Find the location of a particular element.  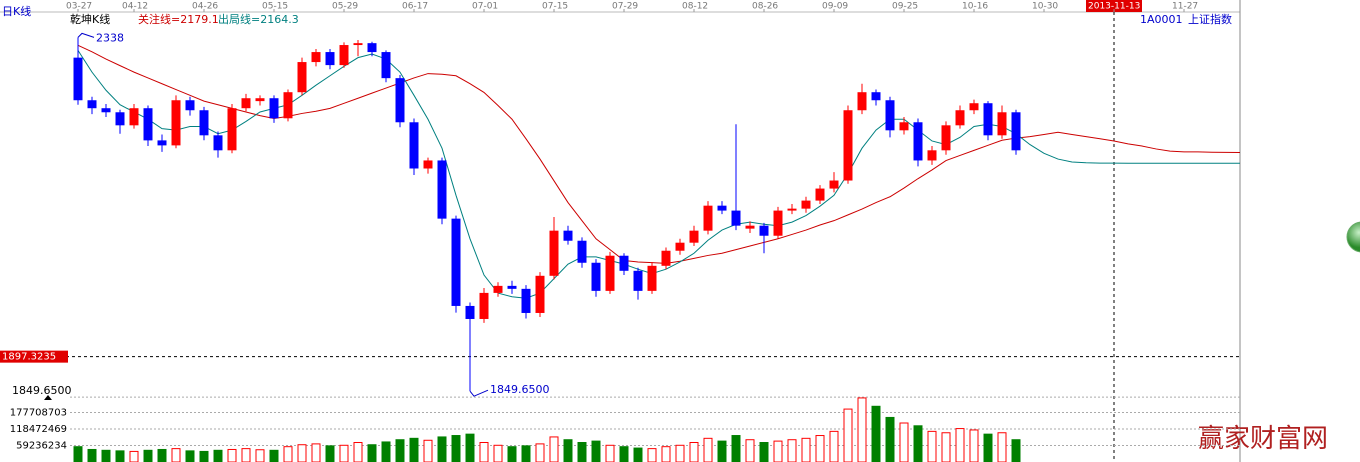

date-label: 09-25 is located at coordinates (905, 7).